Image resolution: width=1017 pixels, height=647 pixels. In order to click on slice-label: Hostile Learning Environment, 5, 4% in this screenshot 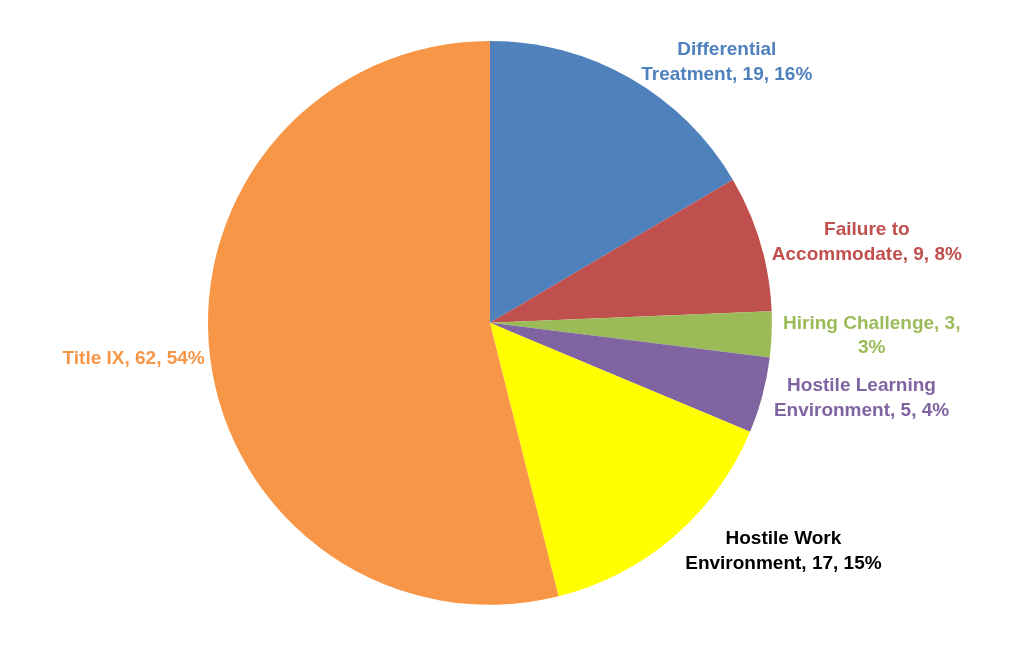, I will do `click(861, 396)`.